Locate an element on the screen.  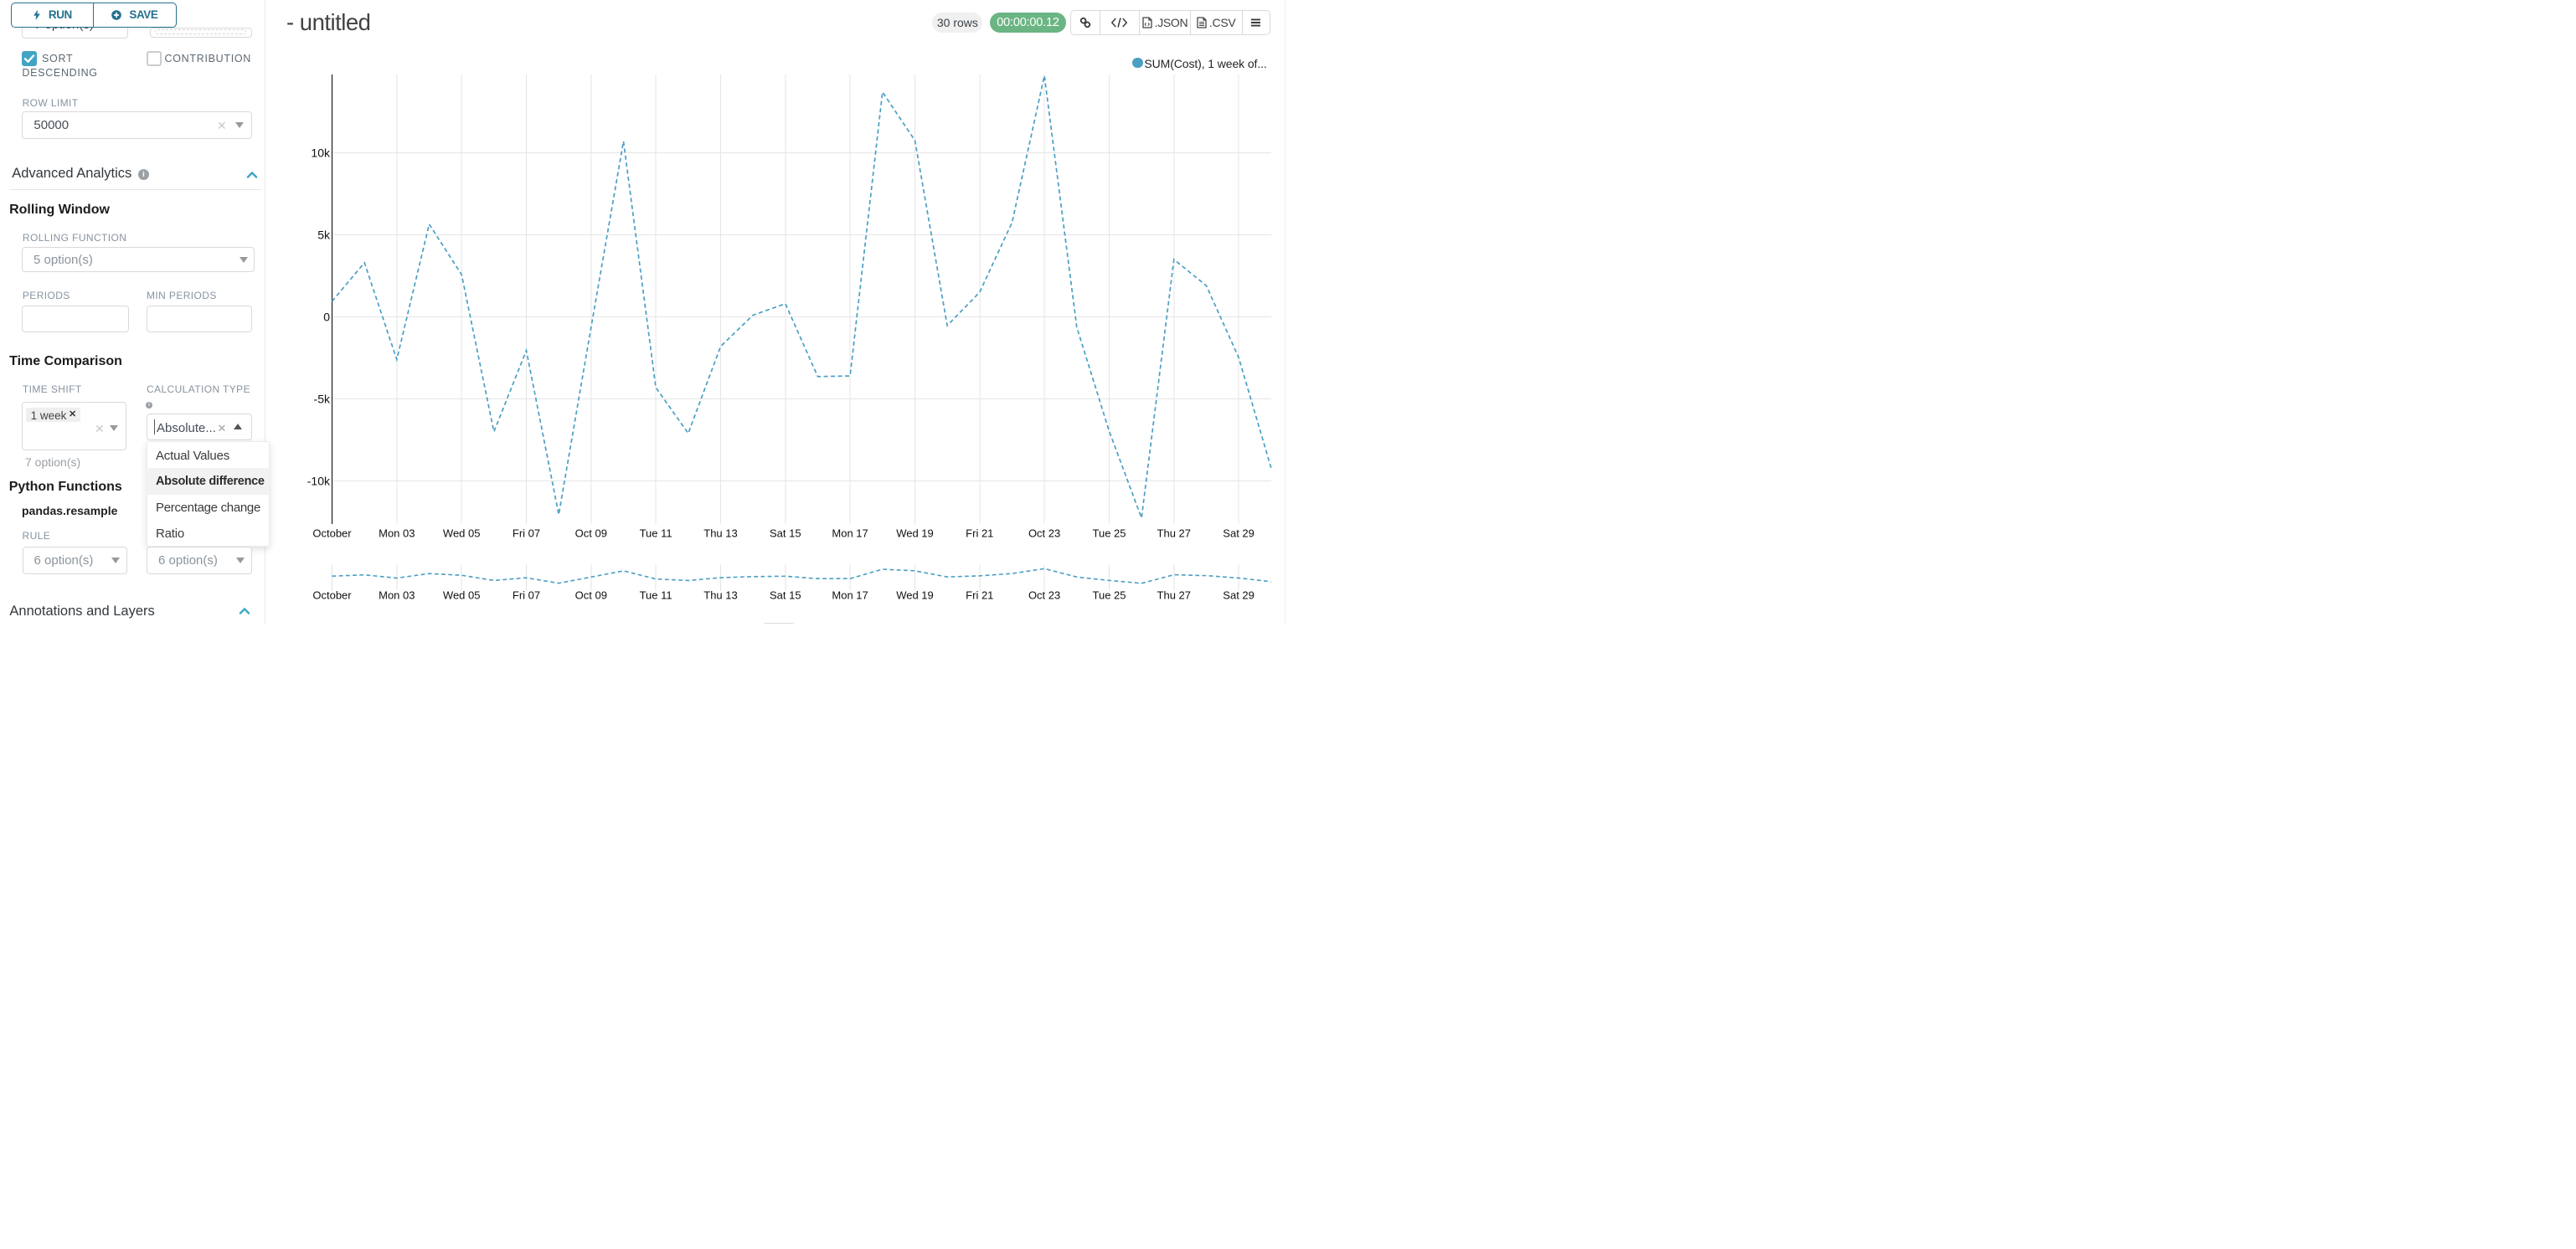
svg-text: 0 is located at coordinates (326, 317).